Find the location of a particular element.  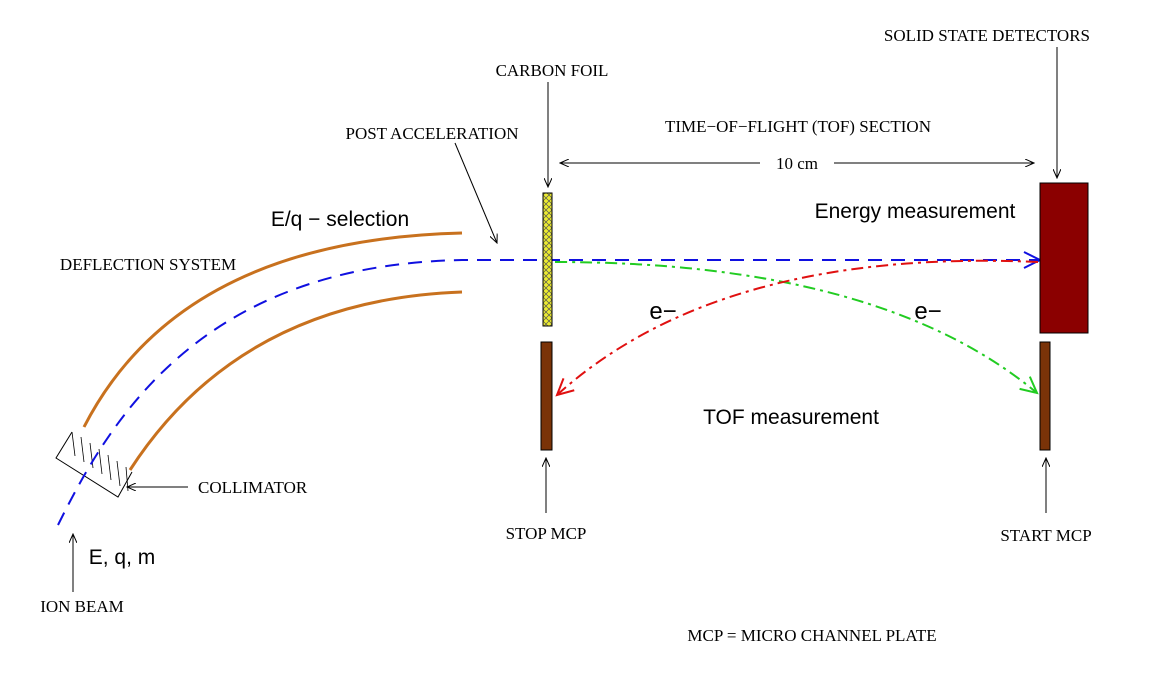

tof-measurement-label: TOF measurement is located at coordinates (791, 417).